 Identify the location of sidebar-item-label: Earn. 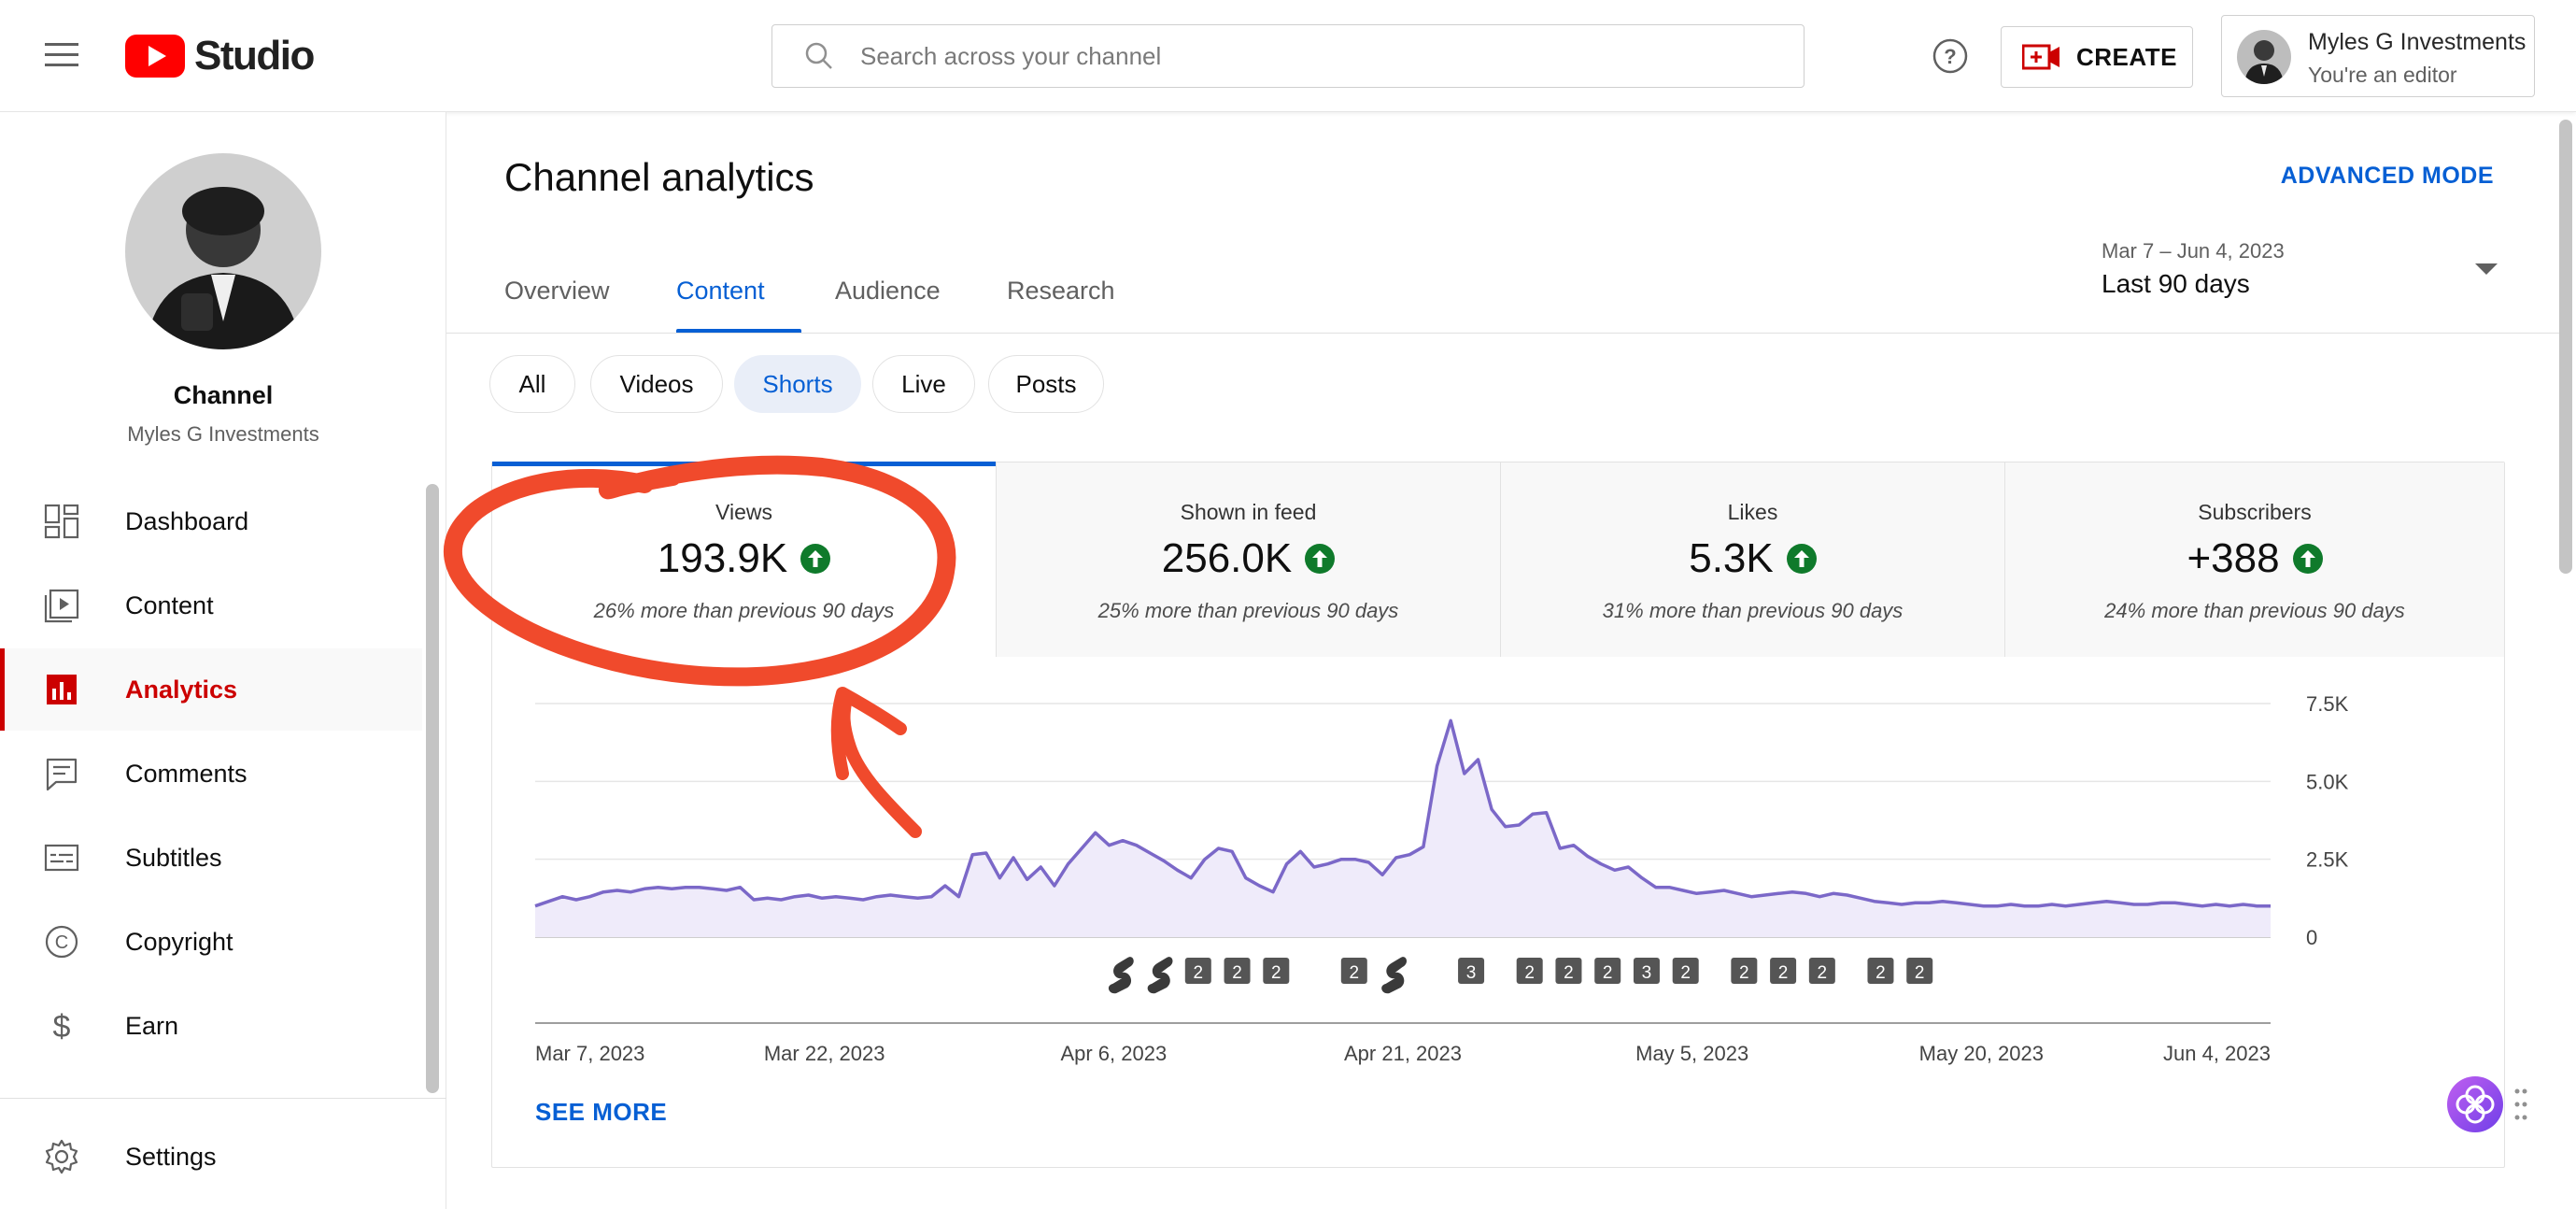
(152, 1026).